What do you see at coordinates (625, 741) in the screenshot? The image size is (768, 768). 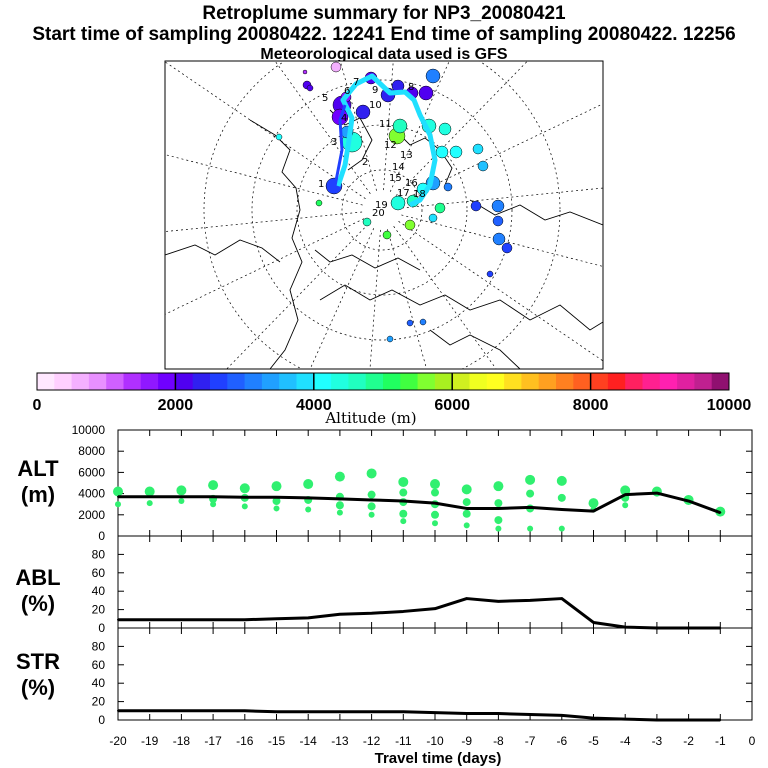 I see `x-tick-label: -4` at bounding box center [625, 741].